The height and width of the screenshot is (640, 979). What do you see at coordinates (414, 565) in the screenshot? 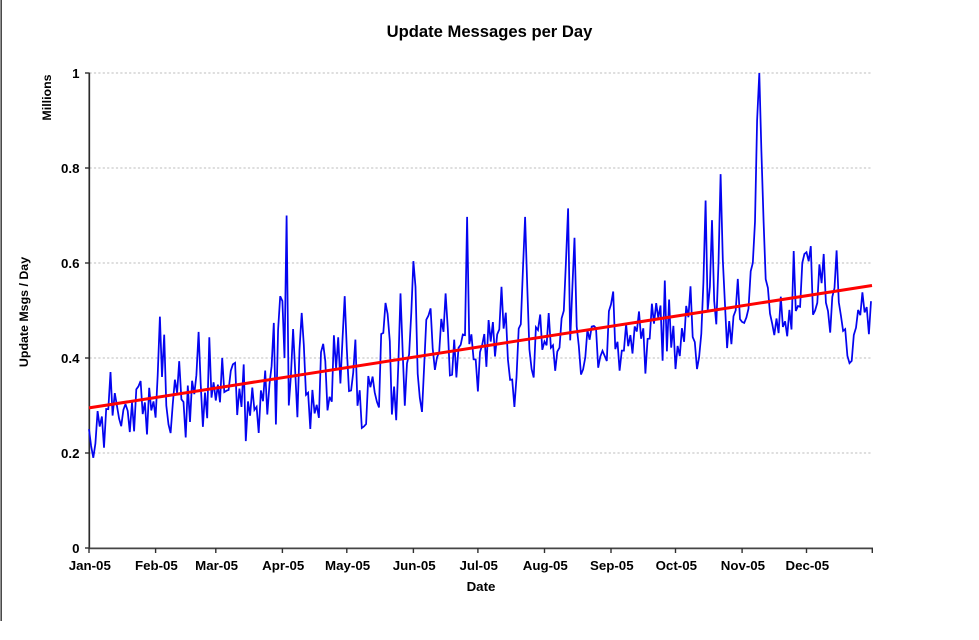
I see `svg-text: Jun-05` at bounding box center [414, 565].